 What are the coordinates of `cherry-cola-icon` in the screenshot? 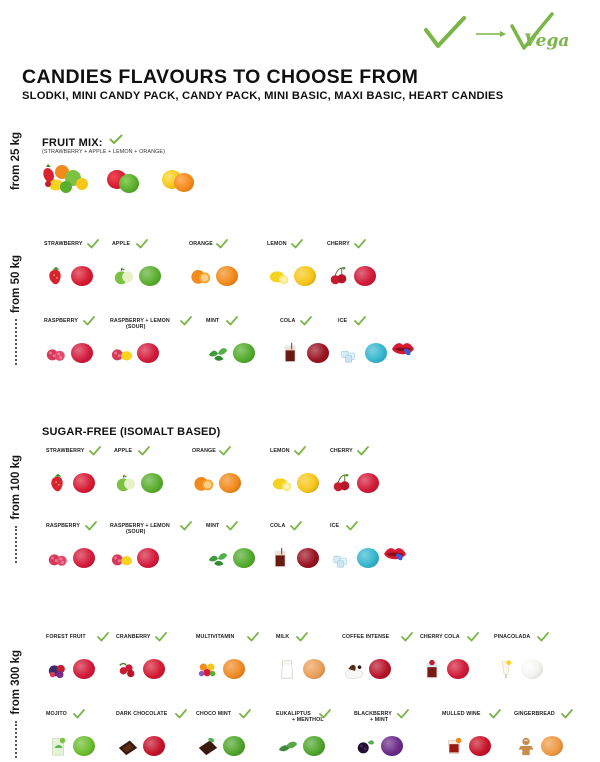 It's located at (432, 669).